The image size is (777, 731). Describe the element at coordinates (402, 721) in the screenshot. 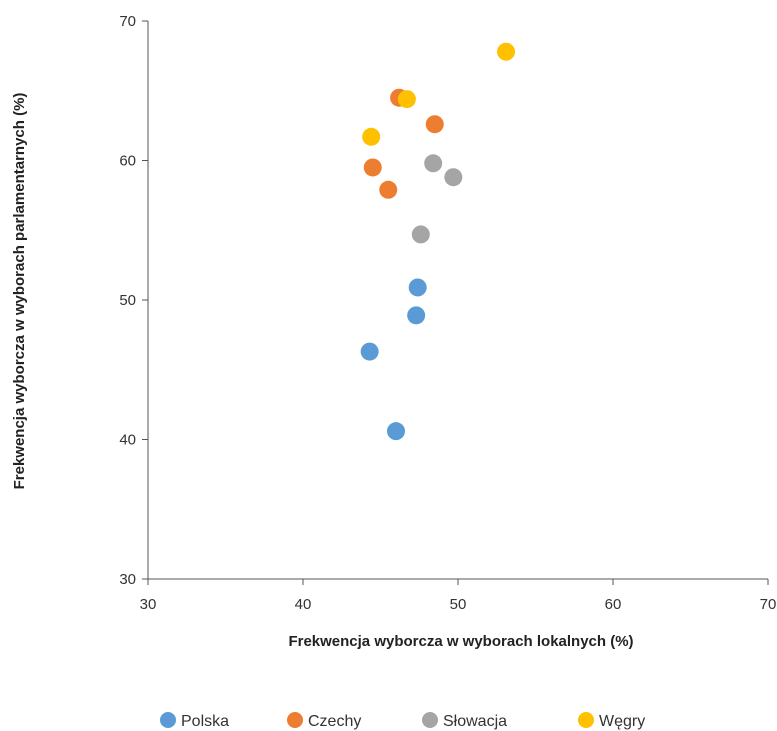

I see `legend: Polska Czechy Słowacja Węgry` at that location.